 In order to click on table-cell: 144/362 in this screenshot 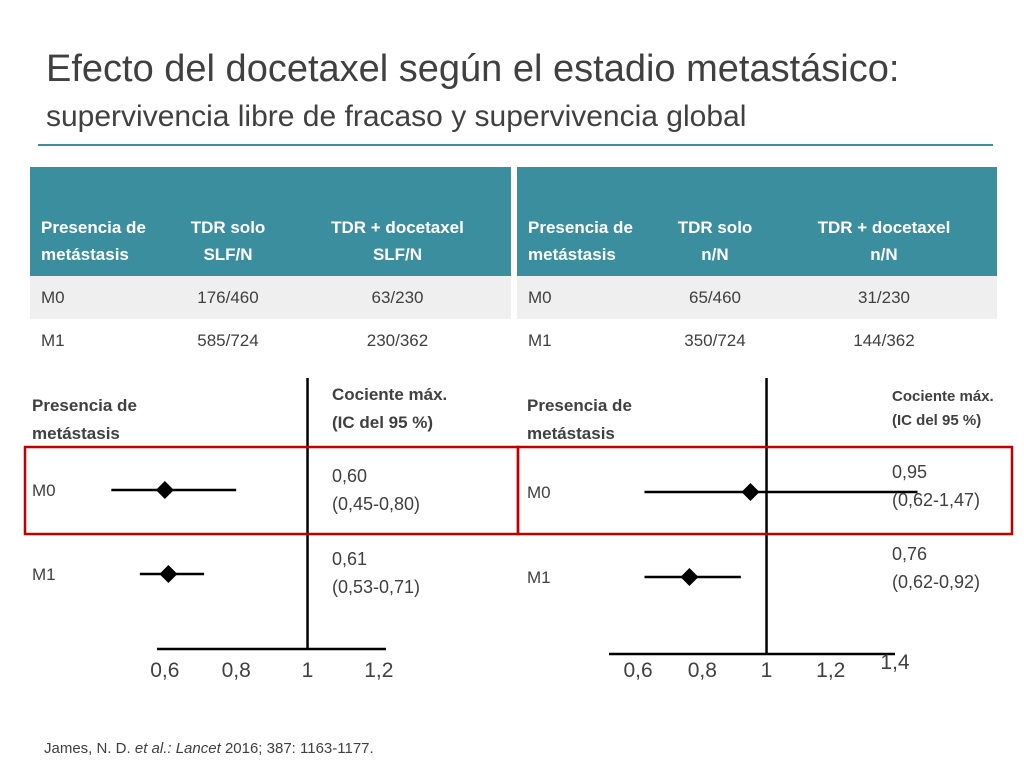, I will do `click(884, 340)`.